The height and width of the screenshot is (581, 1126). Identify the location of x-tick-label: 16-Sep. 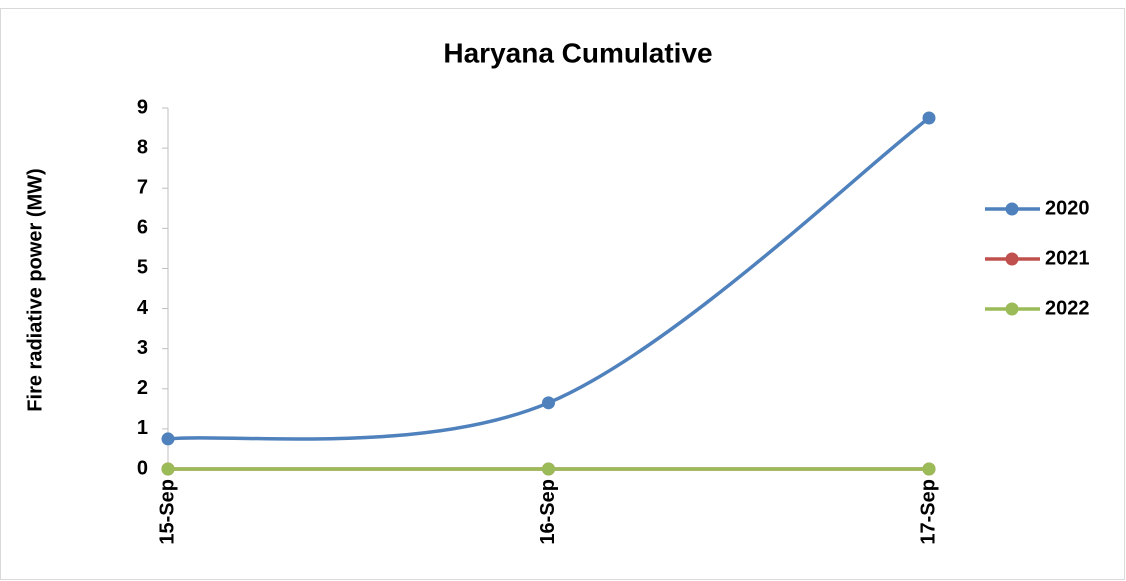
(548, 512).